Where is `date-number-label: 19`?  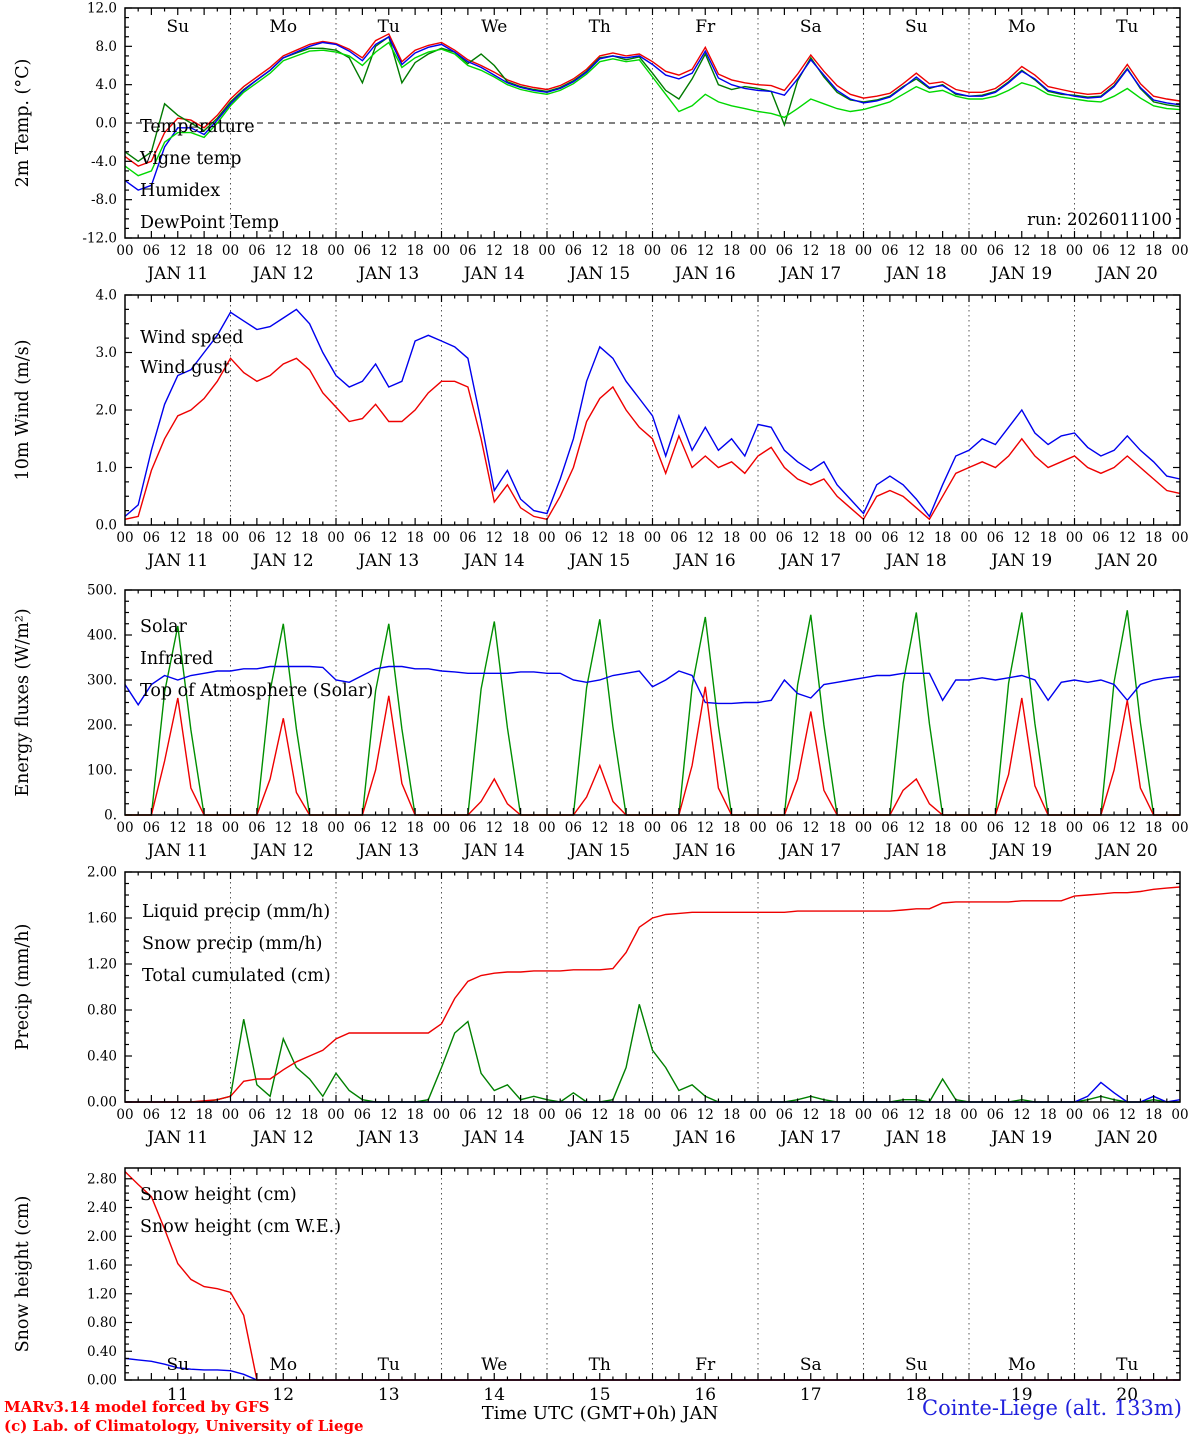 date-number-label: 19 is located at coordinates (1022, 1395).